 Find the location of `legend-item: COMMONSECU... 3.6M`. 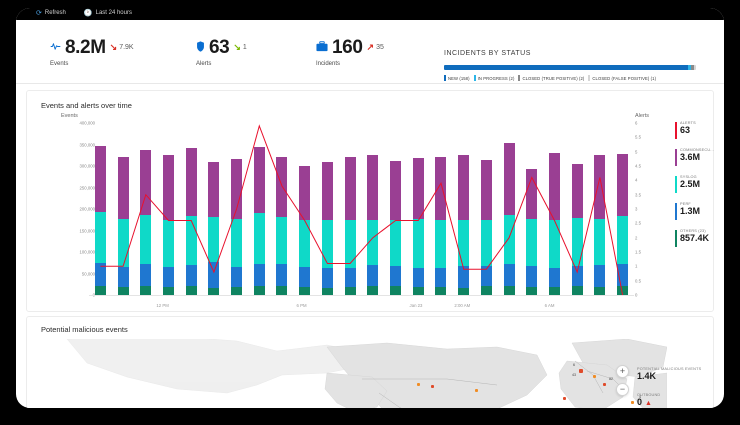

legend-item: COMMONSECU... 3.6M is located at coordinates (698, 157).